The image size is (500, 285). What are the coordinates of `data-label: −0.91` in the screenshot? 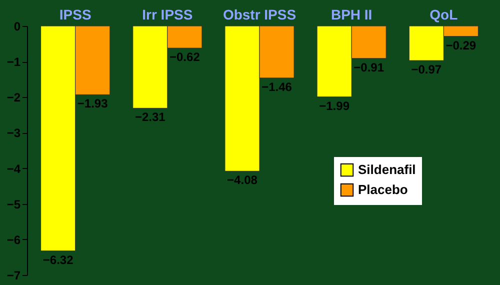 It's located at (369, 67).